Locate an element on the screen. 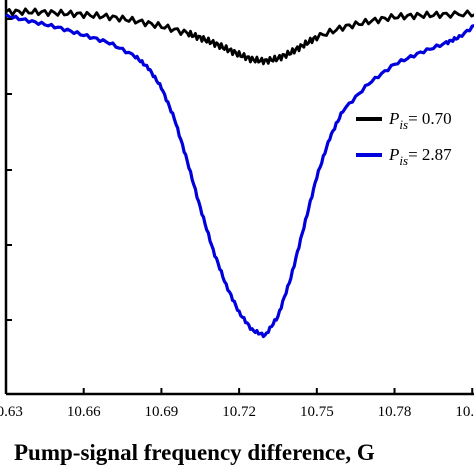 This screenshot has width=474, height=474. x-tick-label: 10.66 is located at coordinates (84, 412).